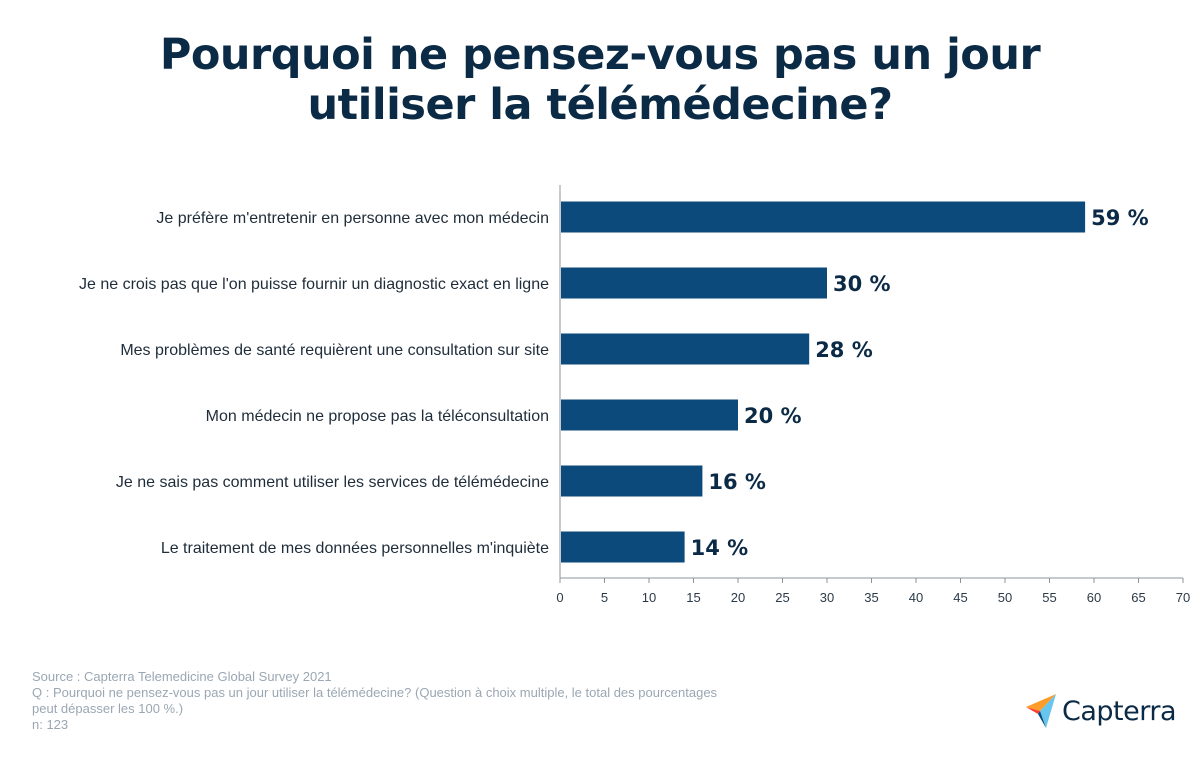  Describe the element at coordinates (600, 105) in the screenshot. I see `chart-title-line-2: utiliser la télémédecine?` at that location.